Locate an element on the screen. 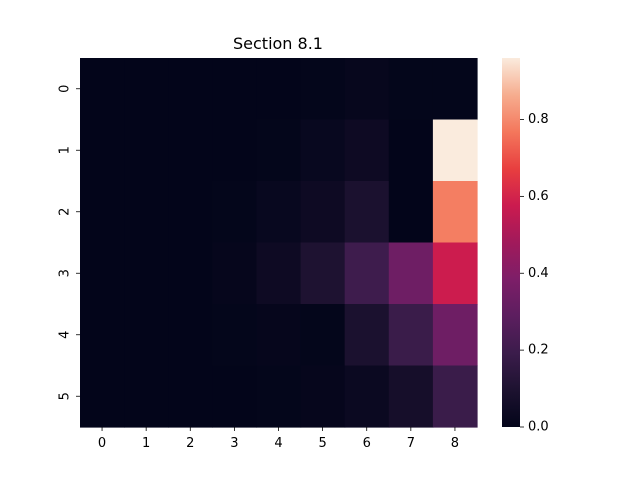  x-tick-label: 5 is located at coordinates (322, 443).